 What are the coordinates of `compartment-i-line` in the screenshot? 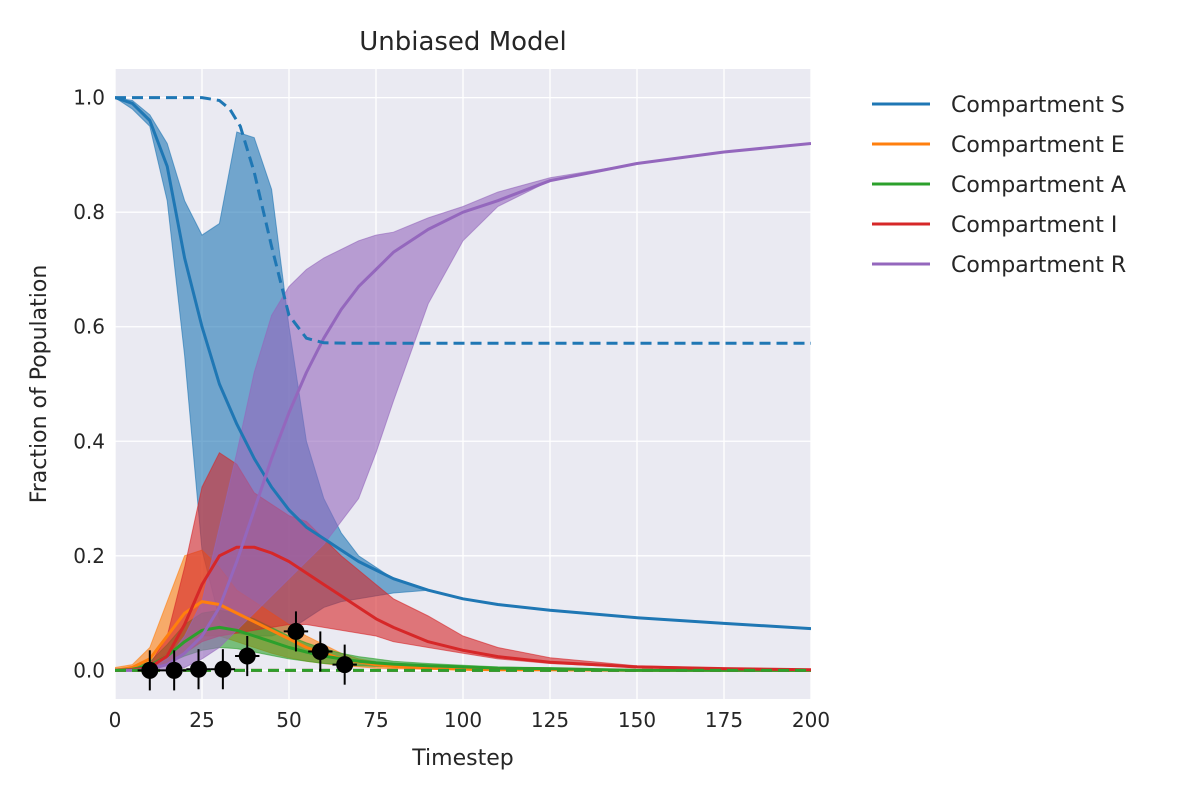 It's located at (463, 608).